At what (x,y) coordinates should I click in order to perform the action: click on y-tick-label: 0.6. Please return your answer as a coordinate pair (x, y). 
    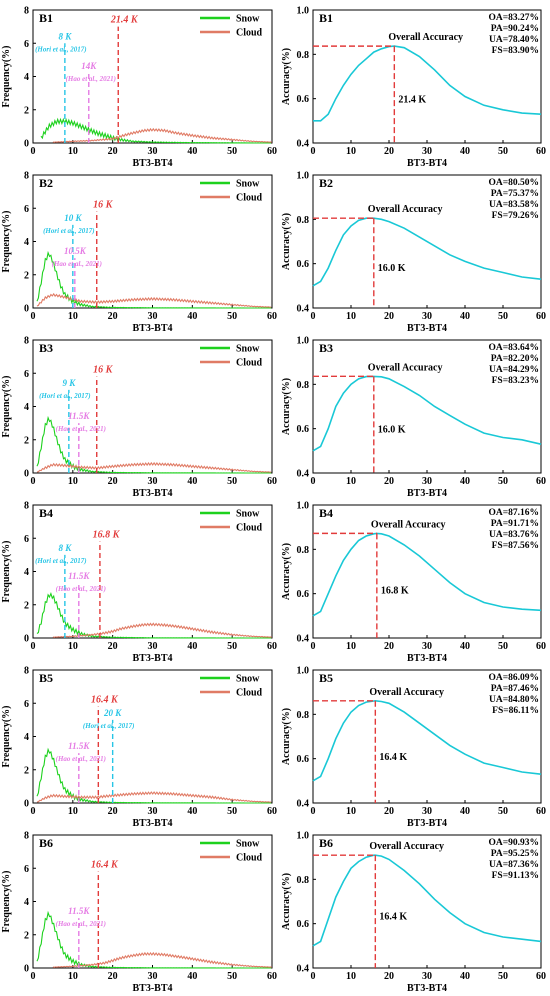
    Looking at the image, I should click on (303, 759).